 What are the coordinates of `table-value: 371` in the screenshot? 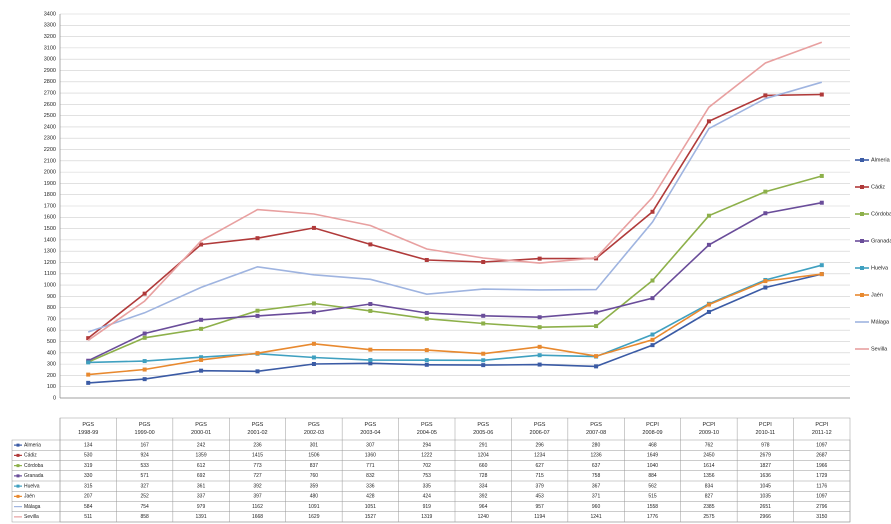 It's located at (596, 497).